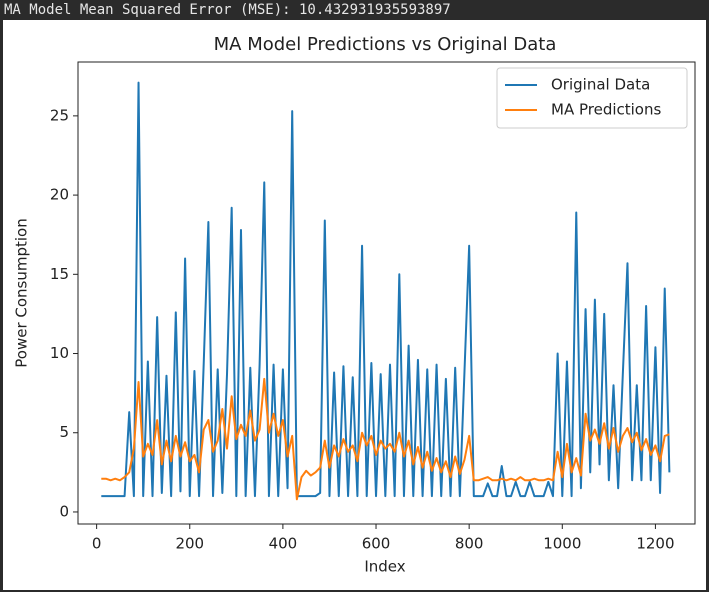 The width and height of the screenshot is (709, 592). Describe the element at coordinates (64, 432) in the screenshot. I see `y-tick-label: 5` at that location.